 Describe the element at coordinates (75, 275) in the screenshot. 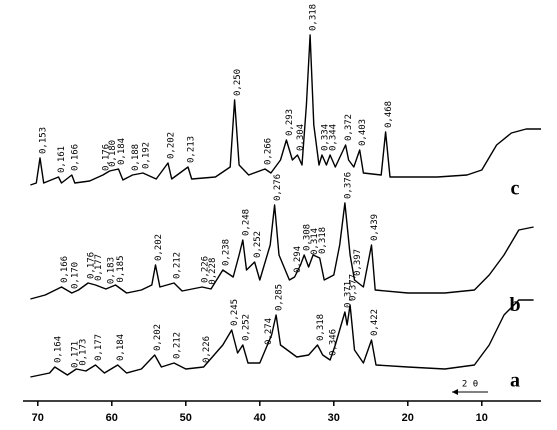

I see `peak-label: 0,170` at that location.